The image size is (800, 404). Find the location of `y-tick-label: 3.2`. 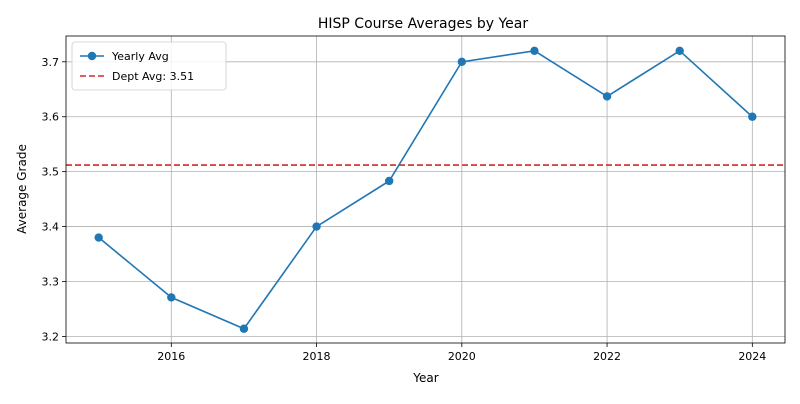

y-tick-label: 3.2 is located at coordinates (51, 336).